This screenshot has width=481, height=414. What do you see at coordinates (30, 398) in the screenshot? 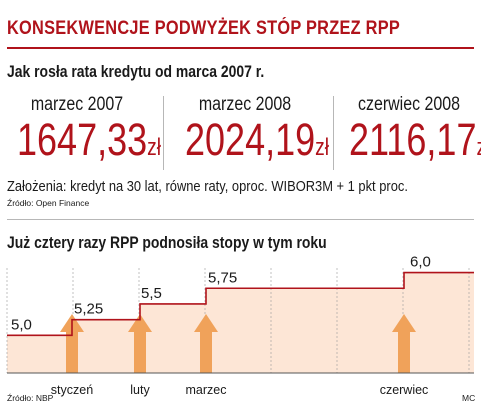
I see `rates-source: Źródło: NBP` at bounding box center [30, 398].